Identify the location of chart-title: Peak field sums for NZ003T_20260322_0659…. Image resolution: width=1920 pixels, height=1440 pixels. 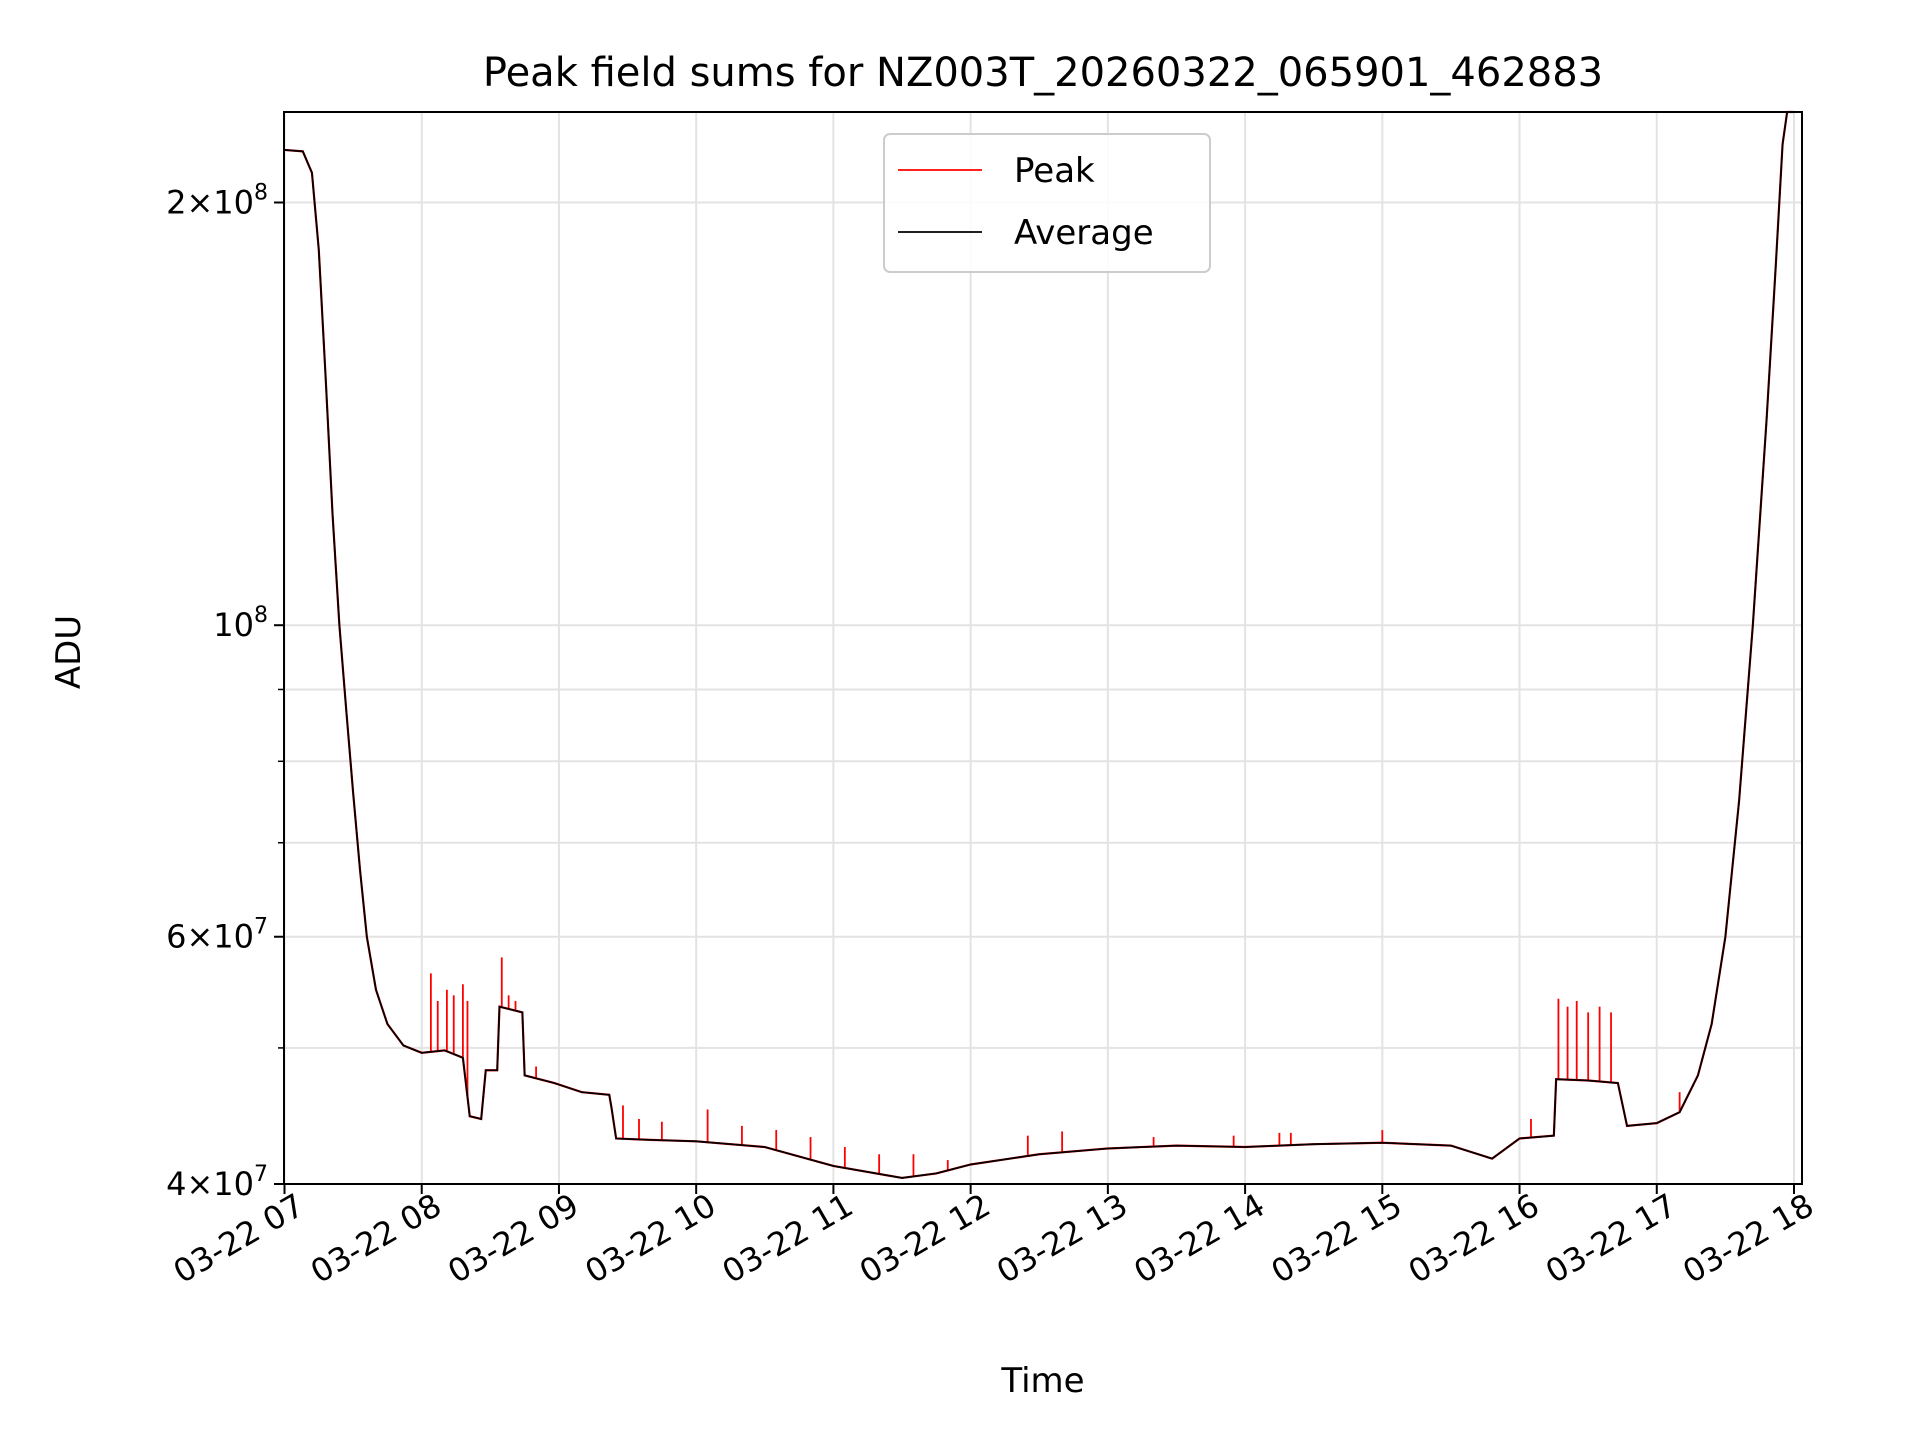
(1043, 73).